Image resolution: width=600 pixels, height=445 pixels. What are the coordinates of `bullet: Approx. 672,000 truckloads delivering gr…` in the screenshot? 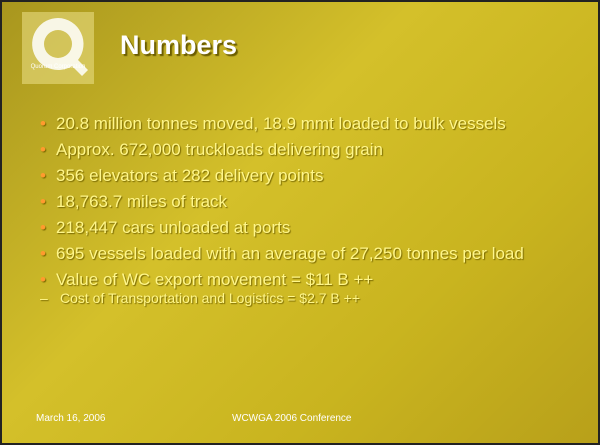 It's located at (310, 150).